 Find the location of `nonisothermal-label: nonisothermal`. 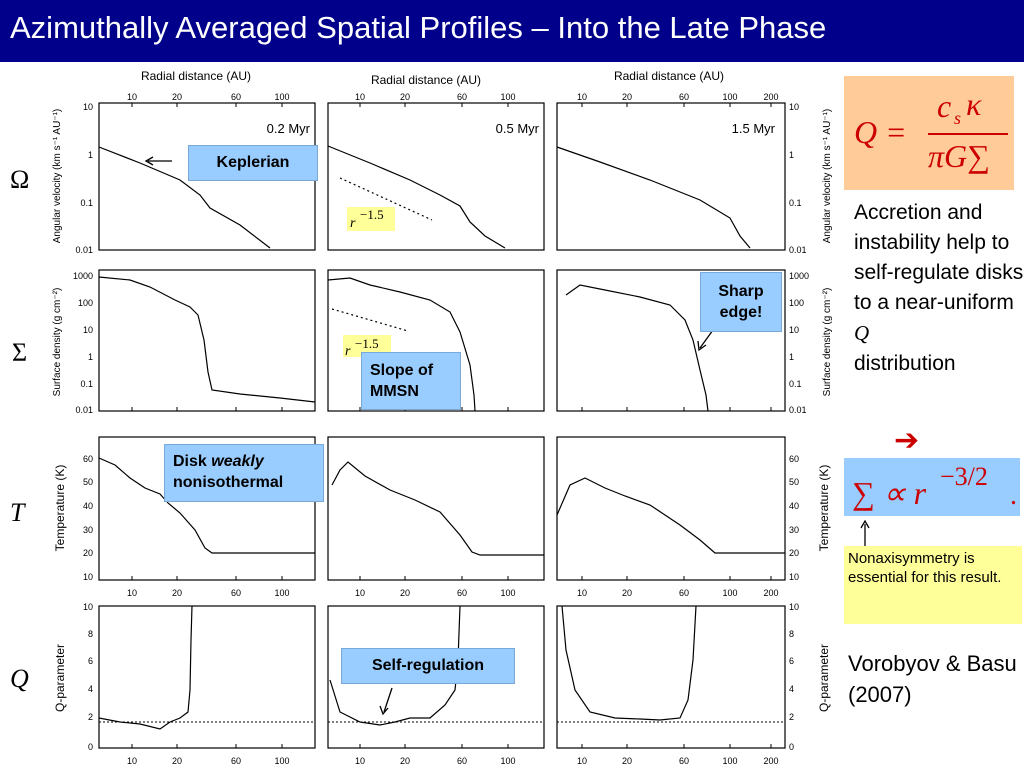

nonisothermal-label: nonisothermal is located at coordinates (228, 482).